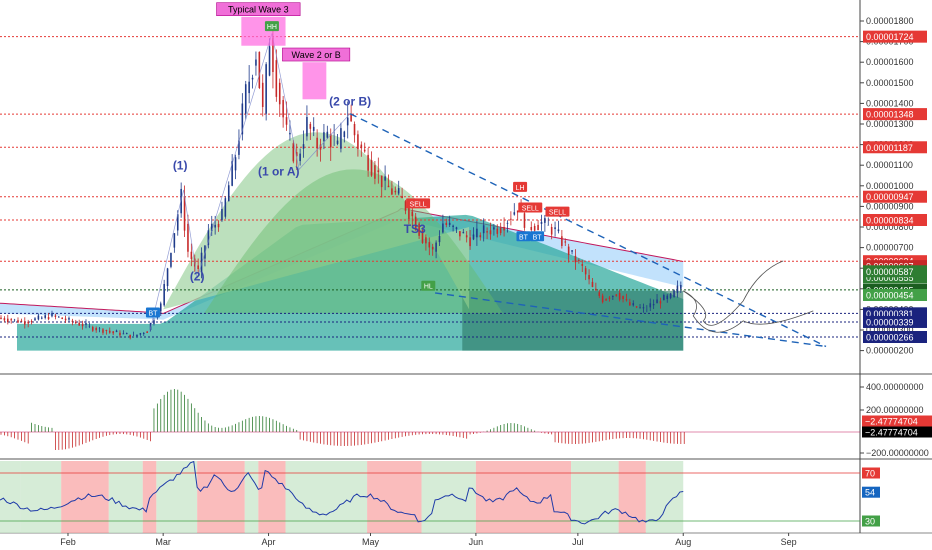 This screenshot has height=550, width=932. I want to click on level-tag-0-box, so click(895, 36).